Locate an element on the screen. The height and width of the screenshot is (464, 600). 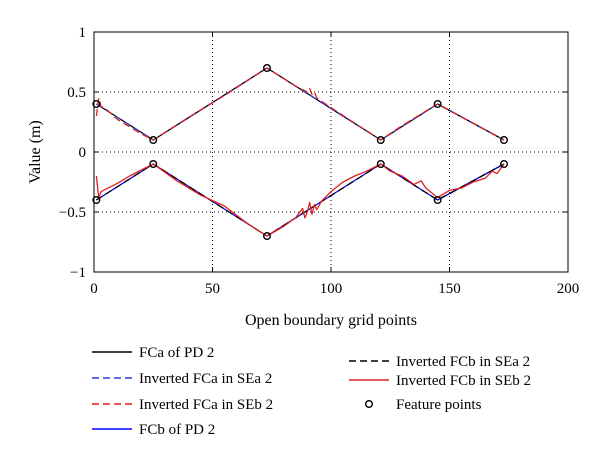
legend-label: Inverted FCa in SEa 2 is located at coordinates (205, 379).